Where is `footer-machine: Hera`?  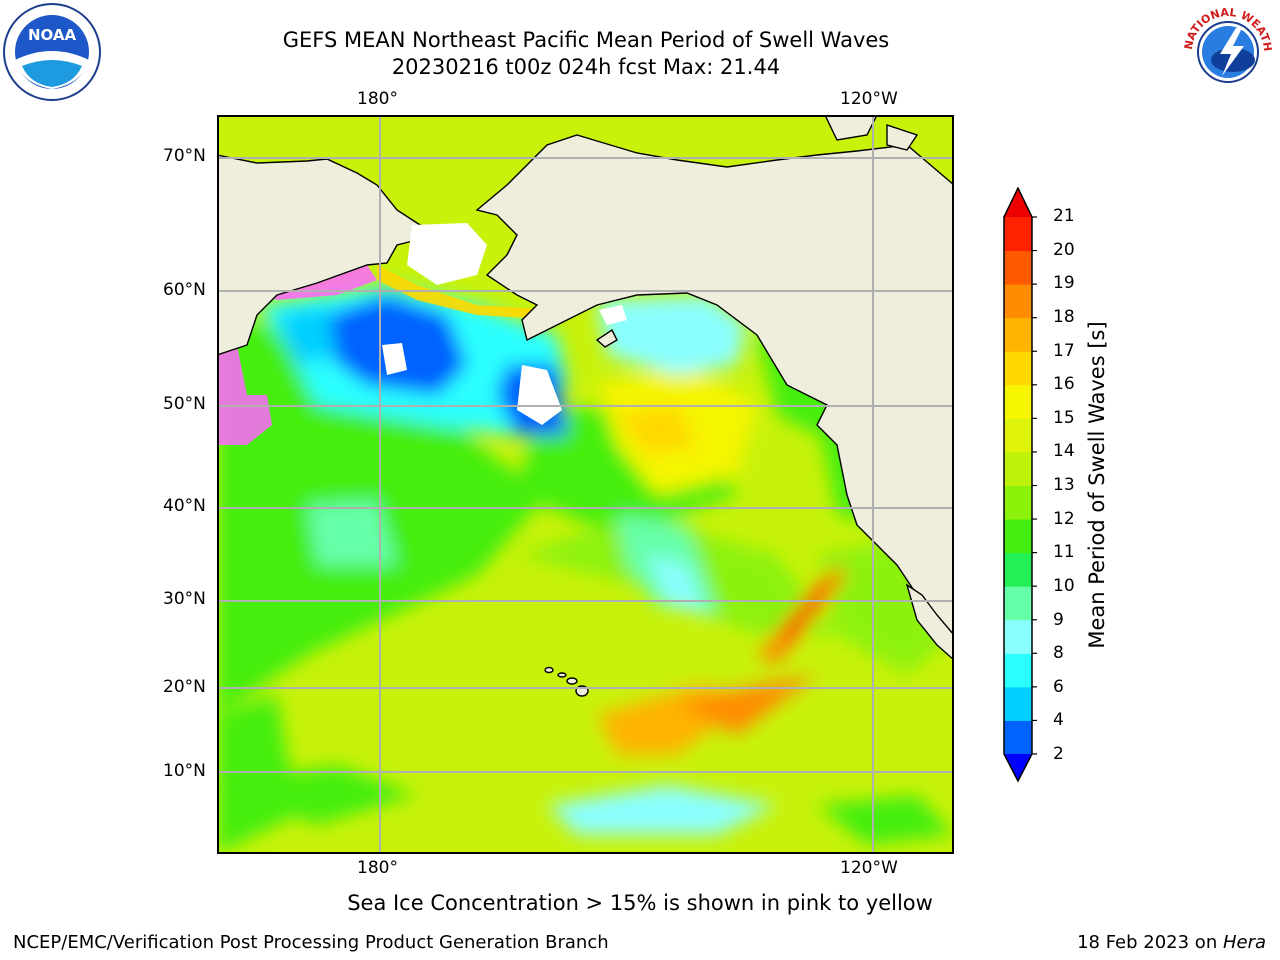
footer-machine: Hera is located at coordinates (1244, 942).